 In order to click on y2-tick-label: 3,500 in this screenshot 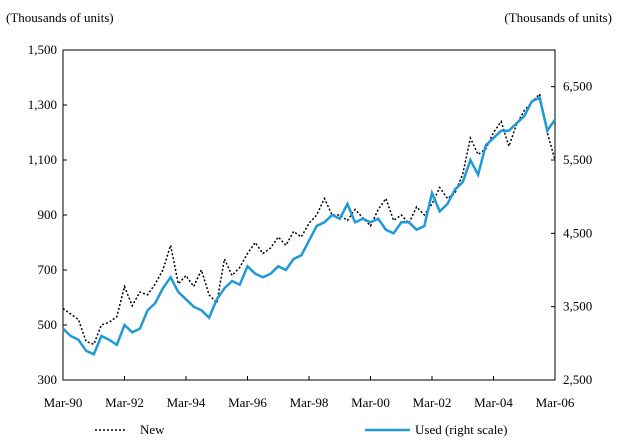, I will do `click(577, 306)`.